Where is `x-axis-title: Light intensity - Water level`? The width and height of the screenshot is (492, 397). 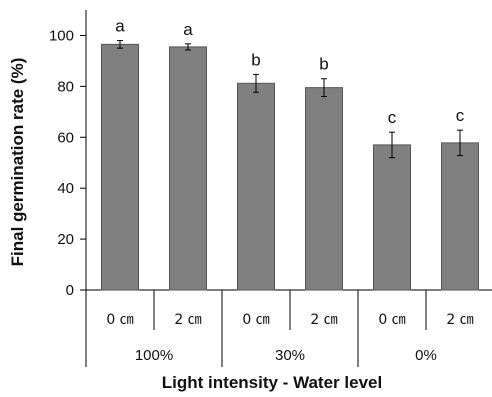
x-axis-title: Light intensity - Water level is located at coordinates (272, 382).